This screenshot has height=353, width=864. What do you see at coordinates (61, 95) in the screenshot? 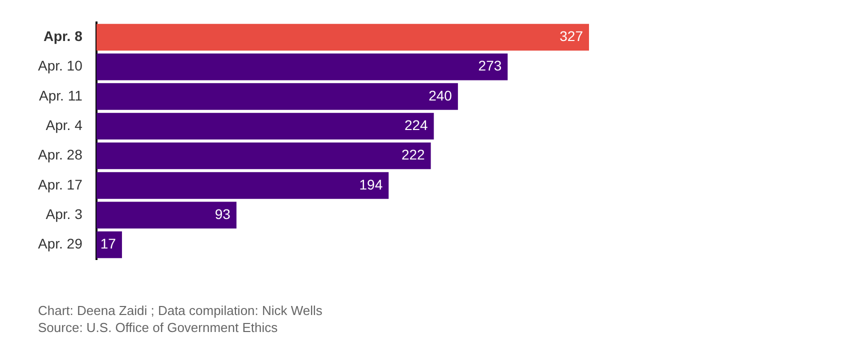
I see `y-tick-label: Apr. 11` at bounding box center [61, 95].